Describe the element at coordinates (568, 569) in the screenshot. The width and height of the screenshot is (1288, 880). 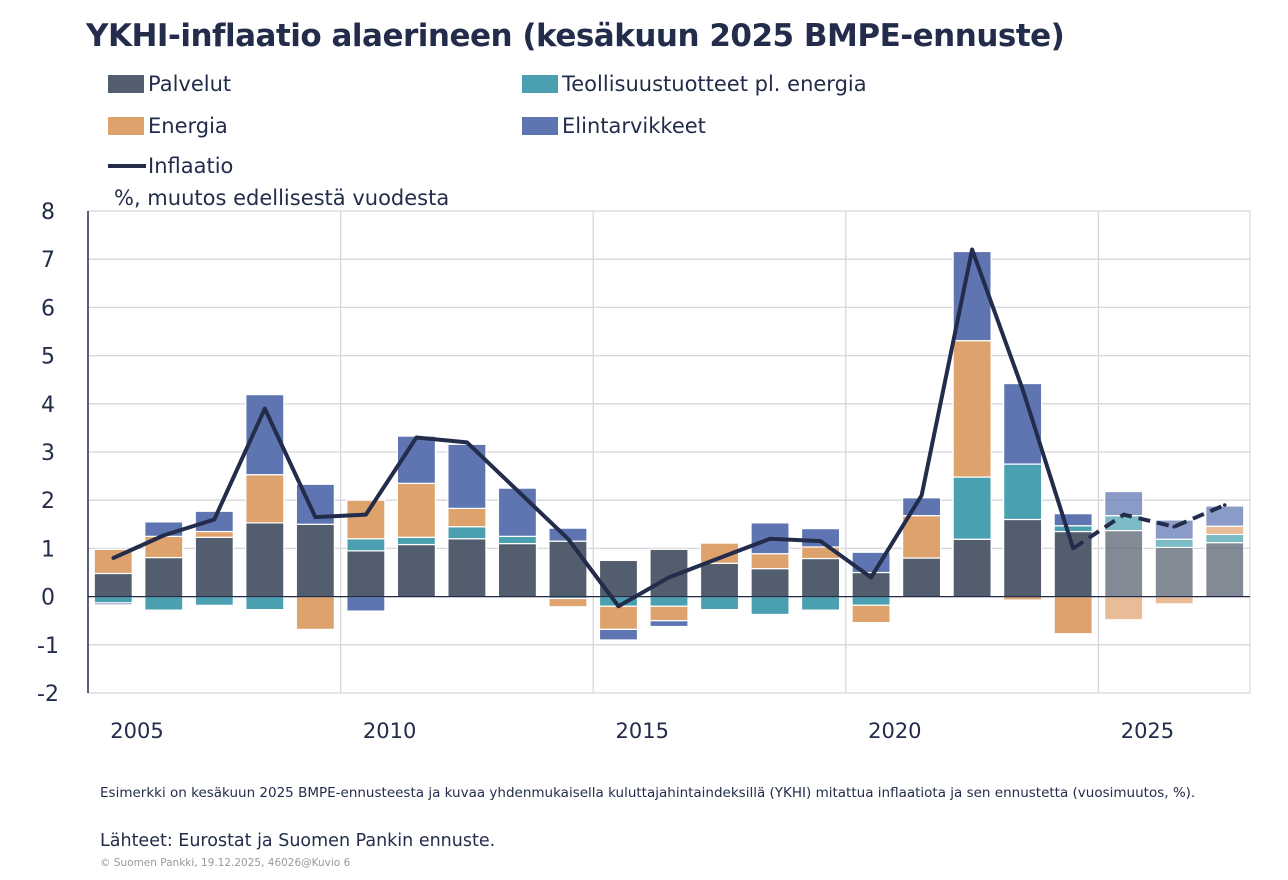
I see `bar-palvelut-2014` at that location.